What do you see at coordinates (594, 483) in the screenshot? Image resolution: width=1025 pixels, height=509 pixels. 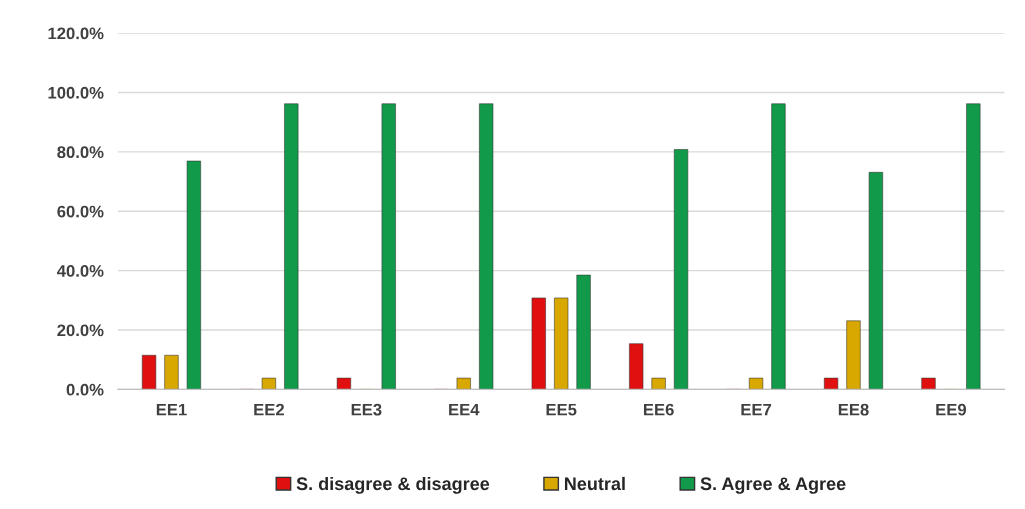 I see `legend-label: Neutral` at bounding box center [594, 483].